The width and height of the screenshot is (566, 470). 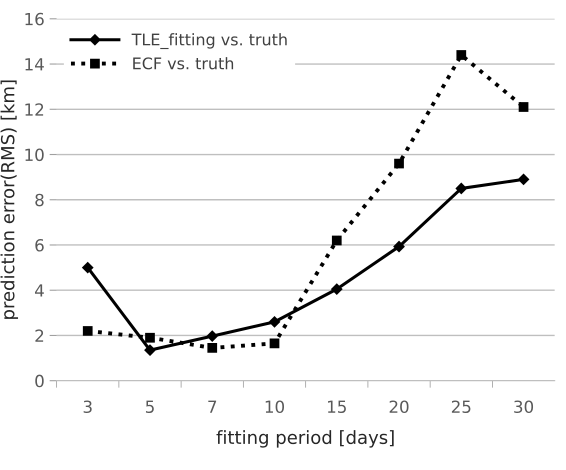 I want to click on x-tick-label: 30, so click(x=524, y=407).